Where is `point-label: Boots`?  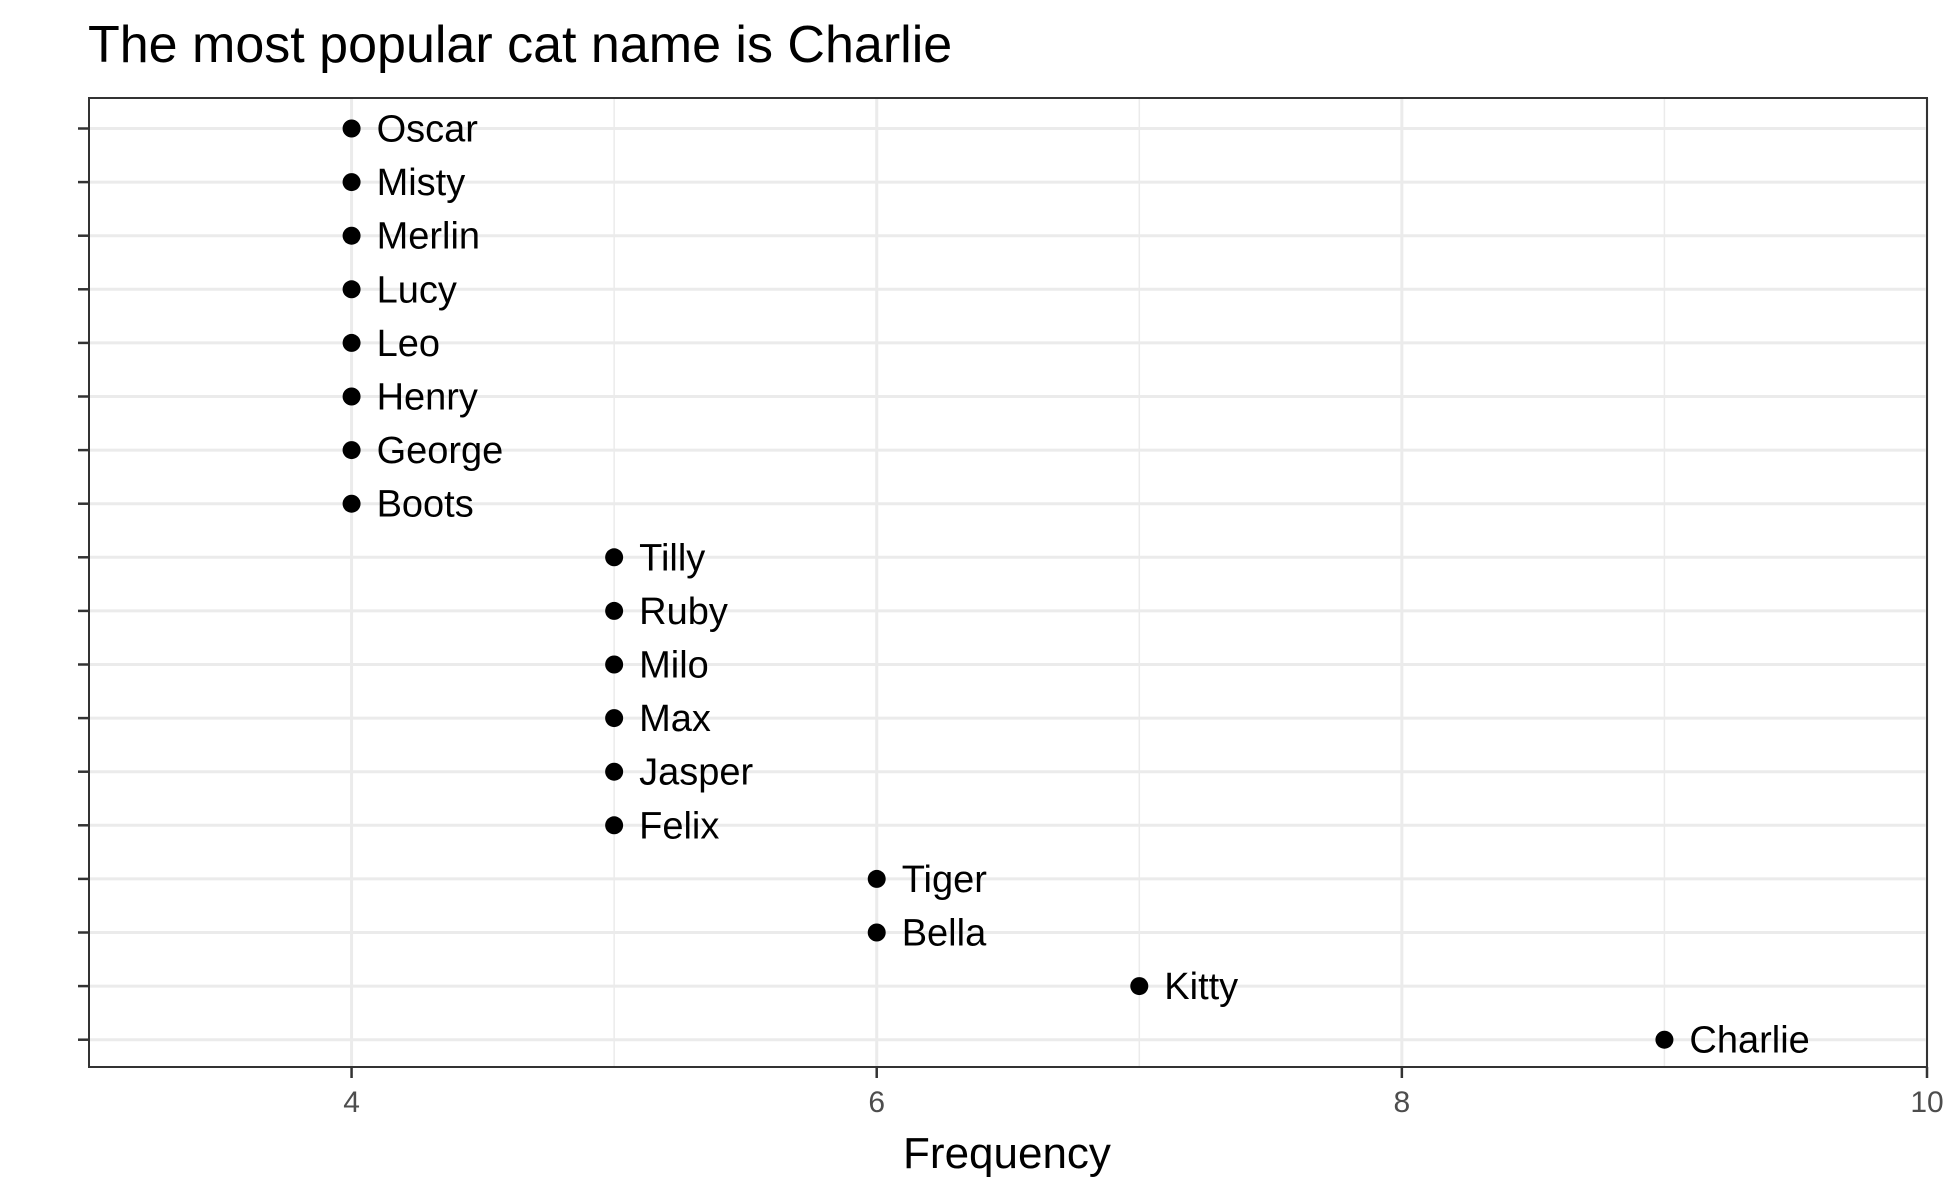
point-label: Boots is located at coordinates (425, 505).